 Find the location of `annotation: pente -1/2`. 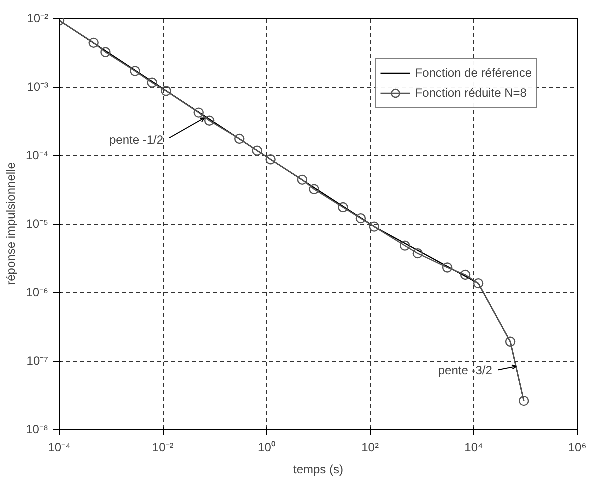

annotation: pente -1/2 is located at coordinates (137, 140).